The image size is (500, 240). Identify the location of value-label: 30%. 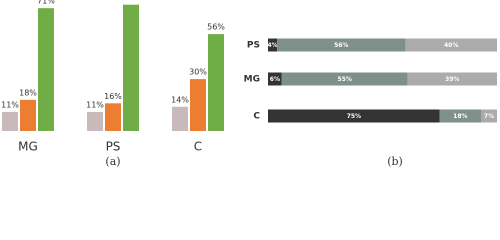
(198, 72).